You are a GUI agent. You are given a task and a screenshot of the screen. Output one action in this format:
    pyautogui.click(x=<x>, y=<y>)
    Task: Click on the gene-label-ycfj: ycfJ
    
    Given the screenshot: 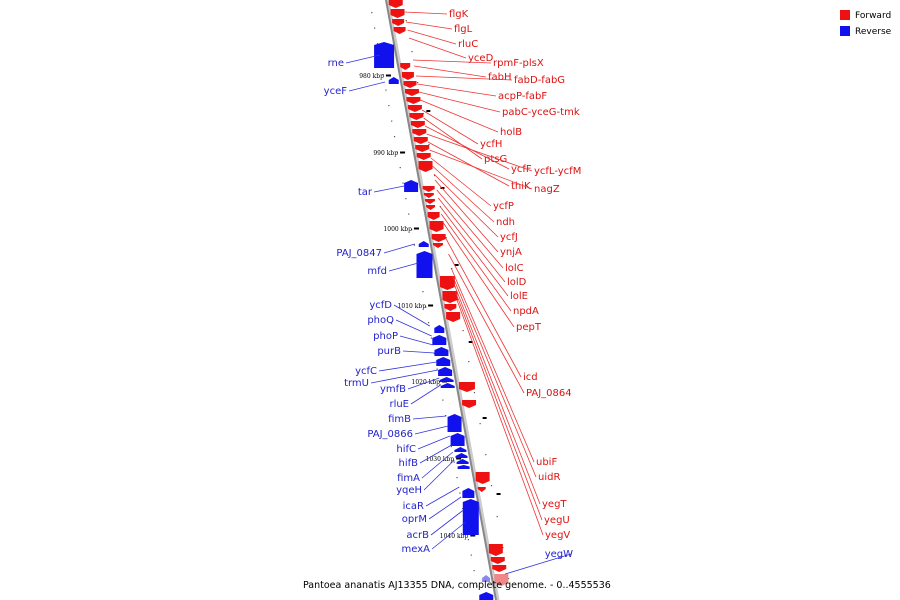 What is the action you would take?
    pyautogui.click(x=509, y=237)
    